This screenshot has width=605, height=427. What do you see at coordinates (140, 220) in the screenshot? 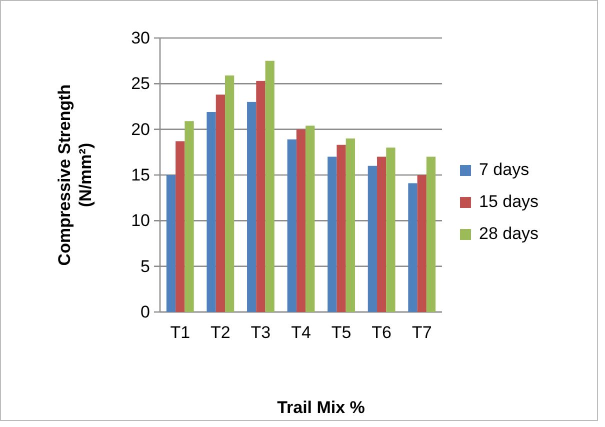
I see `y-tick-label: 10` at bounding box center [140, 220].